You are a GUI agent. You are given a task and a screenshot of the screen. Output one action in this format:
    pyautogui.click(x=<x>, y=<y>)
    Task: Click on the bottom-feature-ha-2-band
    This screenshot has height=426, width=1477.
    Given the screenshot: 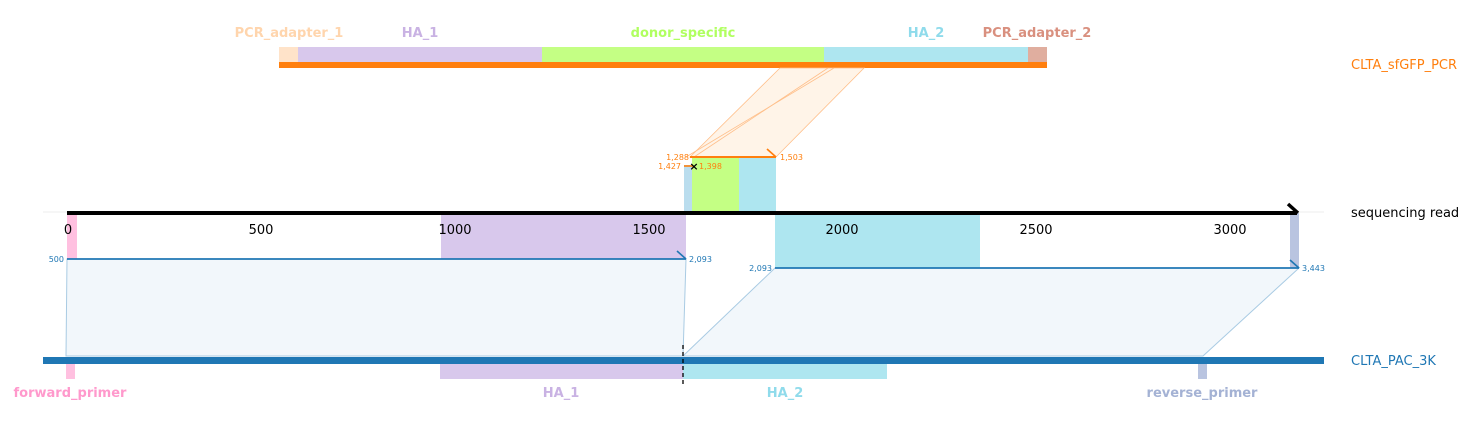 What is the action you would take?
    pyautogui.click(x=785, y=371)
    